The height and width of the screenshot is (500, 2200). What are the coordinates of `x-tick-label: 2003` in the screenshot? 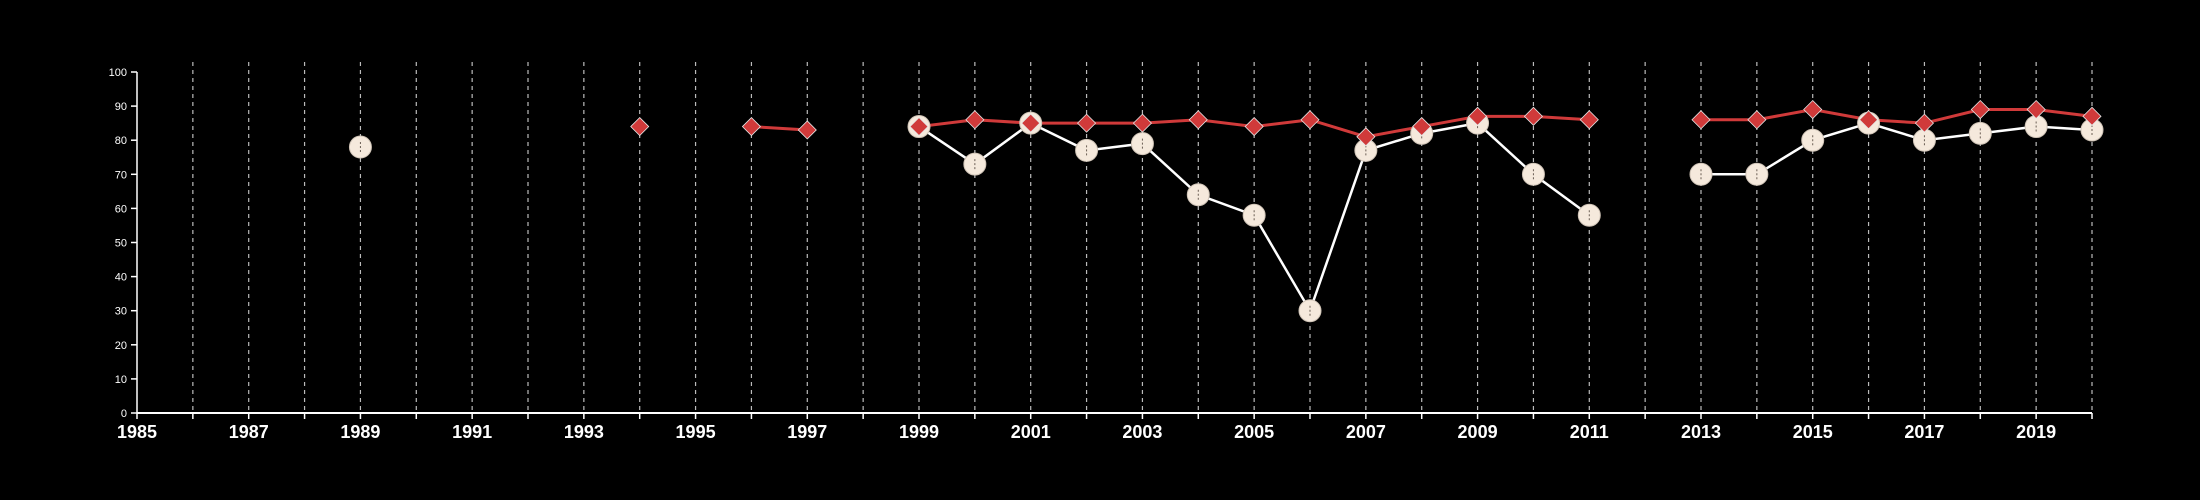 It's located at (1142, 432).